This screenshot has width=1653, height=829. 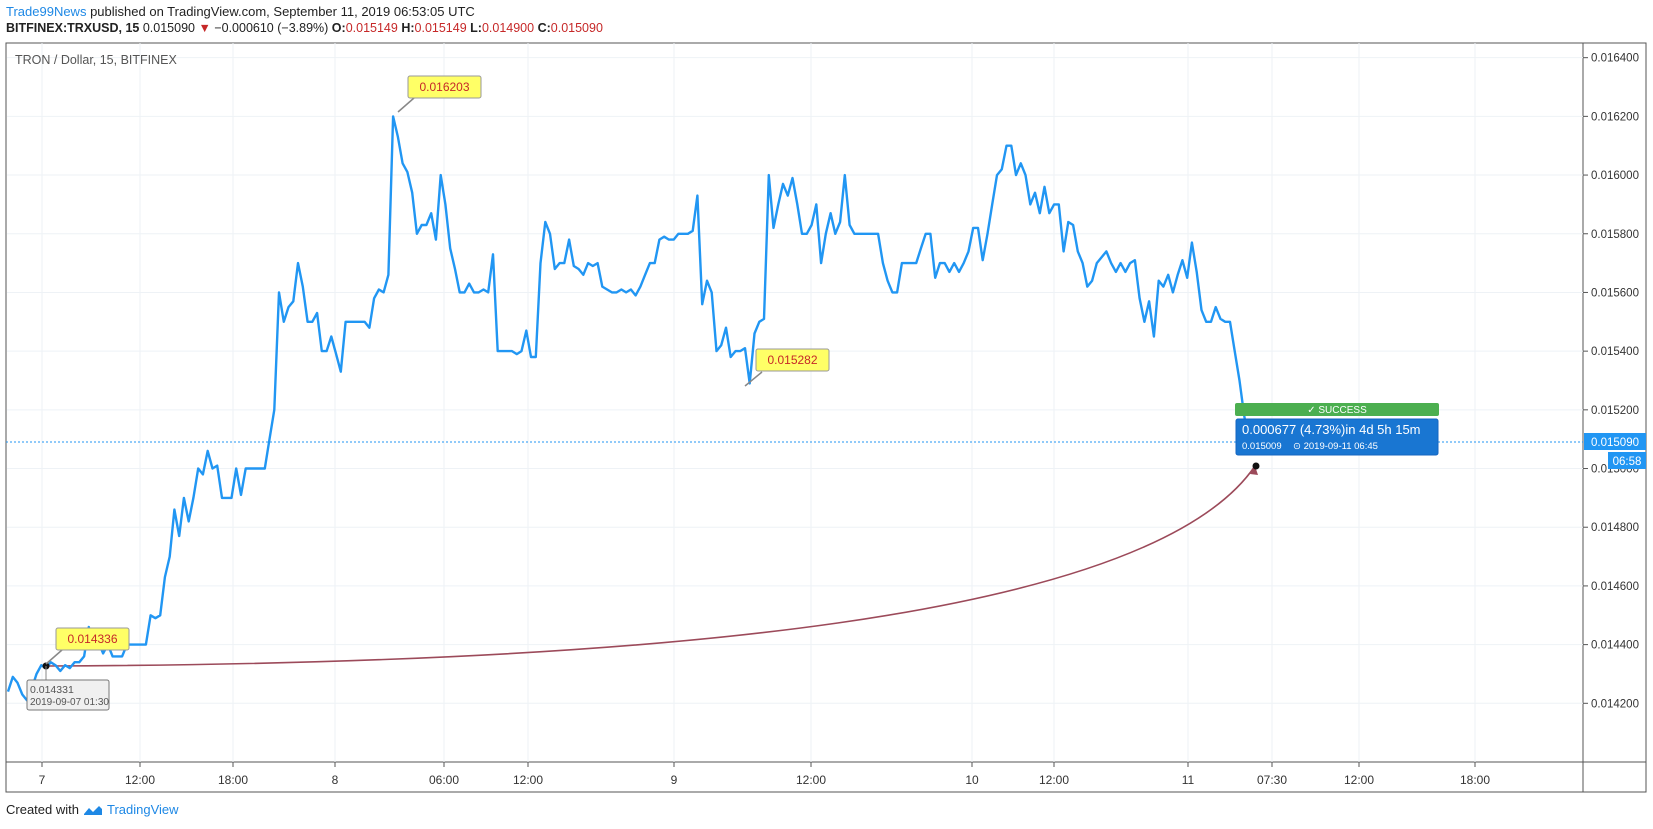 I want to click on y-tick-label: 0.014400, so click(x=1615, y=646).